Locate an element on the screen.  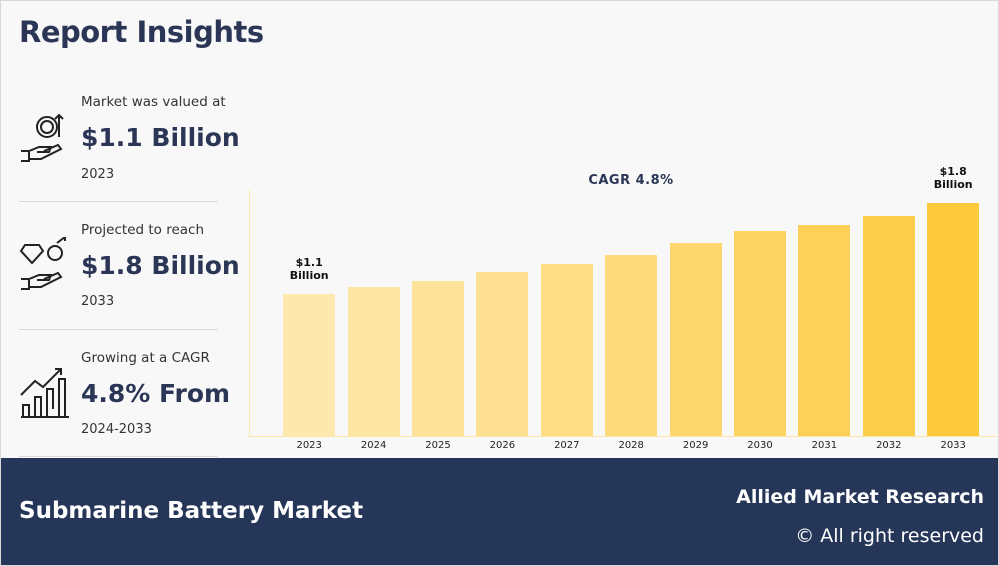
value-label: $1.8 Billion is located at coordinates (953, 177).